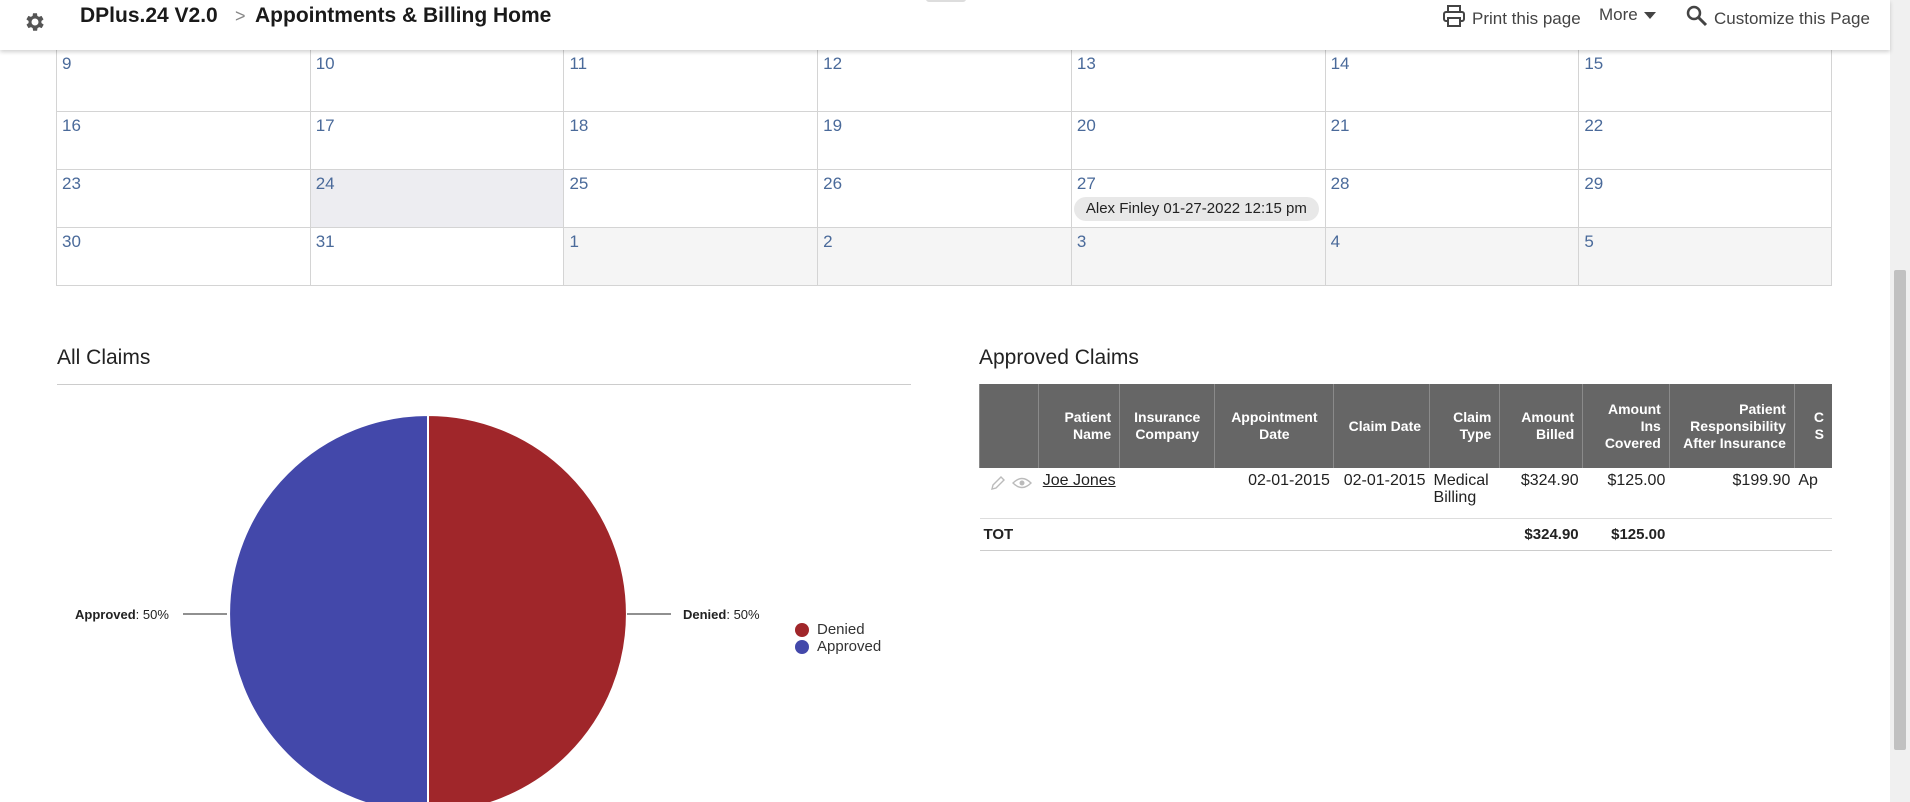 This screenshot has width=1910, height=802. What do you see at coordinates (1705, 140) in the screenshot?
I see `calendar-day-cell: 22` at bounding box center [1705, 140].